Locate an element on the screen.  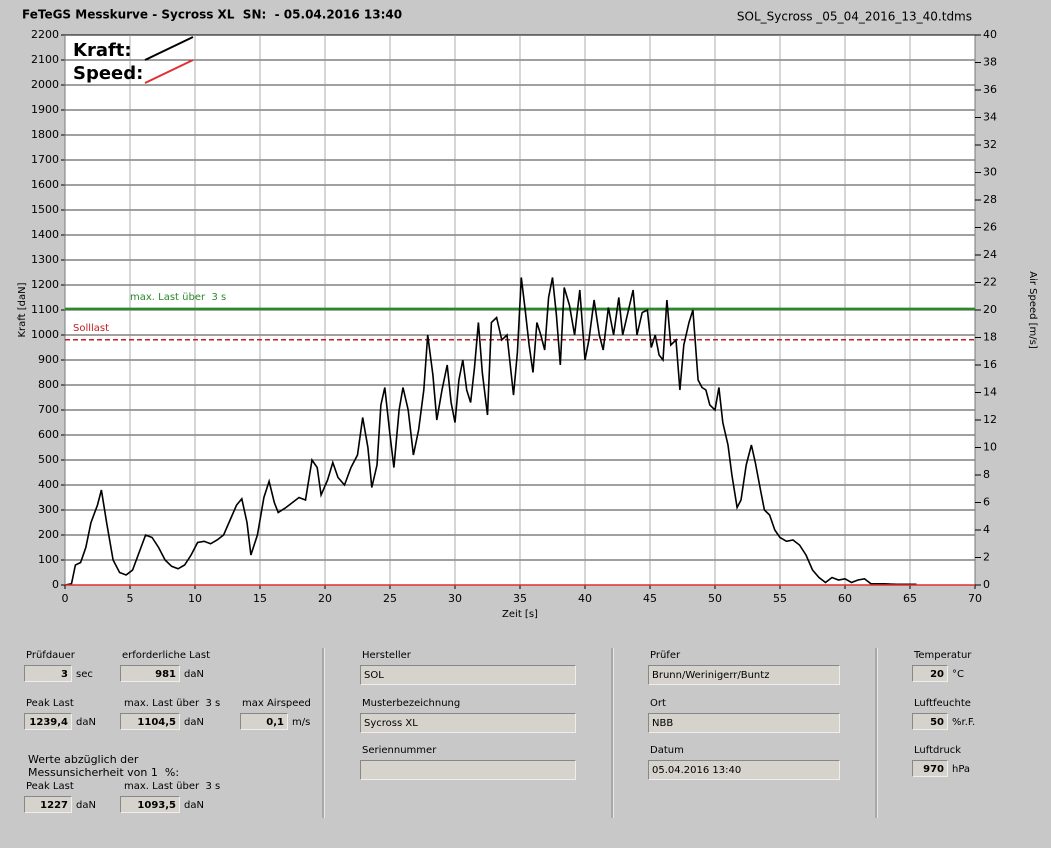
y-tick-label: 300 is located at coordinates (48, 509).